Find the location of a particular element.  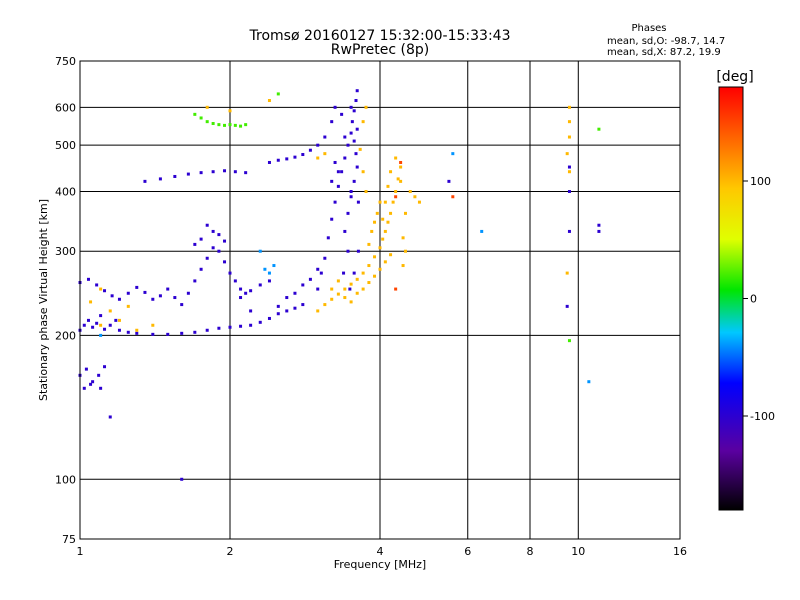

y-tick-label: 75 is located at coordinates (69, 539).